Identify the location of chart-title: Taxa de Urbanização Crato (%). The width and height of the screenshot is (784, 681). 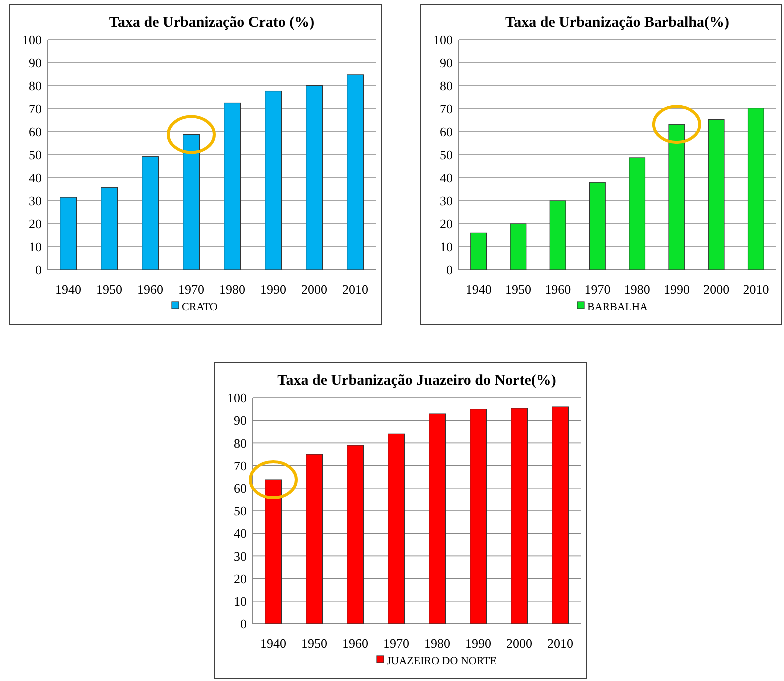
(212, 23).